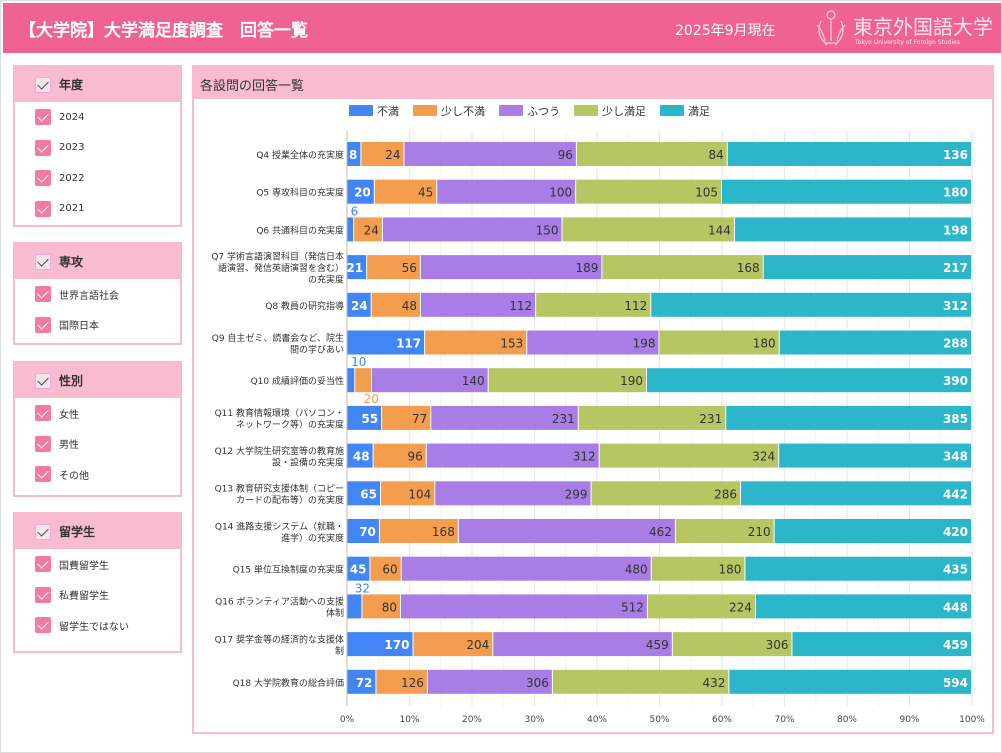 The width and height of the screenshot is (1002, 753). What do you see at coordinates (408, 344) in the screenshot?
I see `data-label: 117` at bounding box center [408, 344].